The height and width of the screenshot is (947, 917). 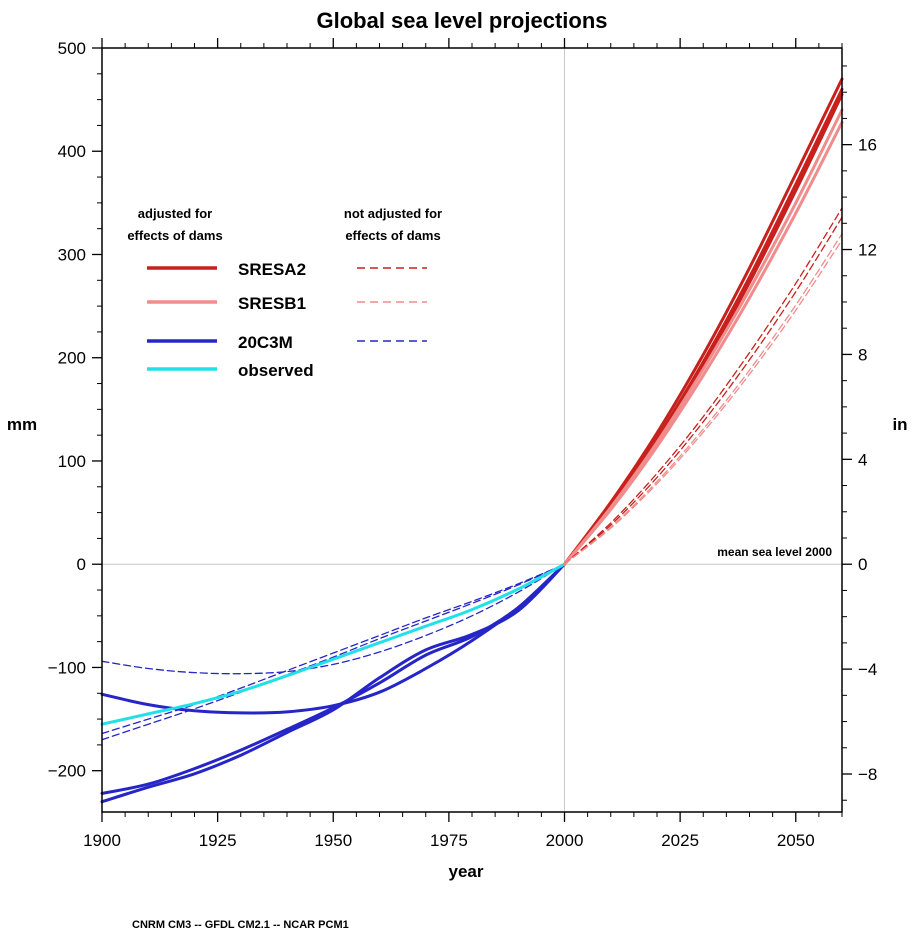 What do you see at coordinates (449, 840) in the screenshot?
I see `x-tick-label: 1975` at bounding box center [449, 840].